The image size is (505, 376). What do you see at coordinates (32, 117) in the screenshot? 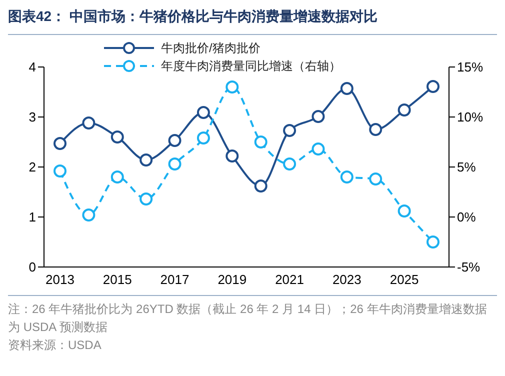
I see `y-tick-label: 3` at bounding box center [32, 117].